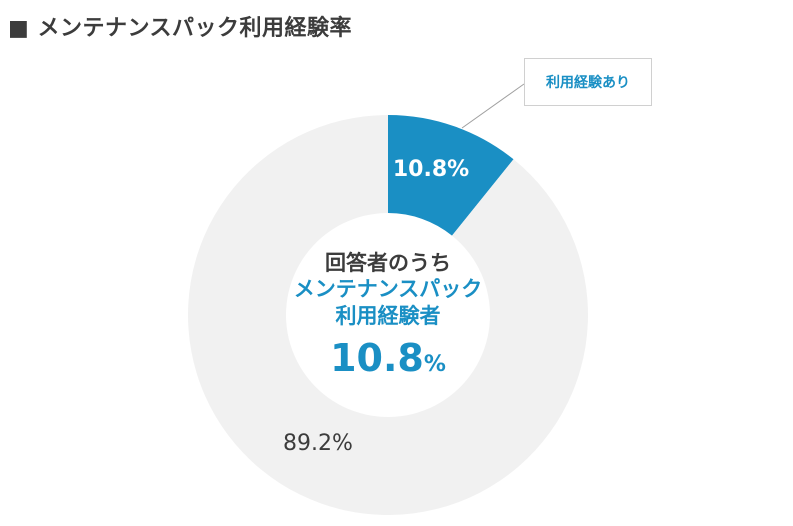  I want to click on center-value: 10.8%, so click(388, 359).